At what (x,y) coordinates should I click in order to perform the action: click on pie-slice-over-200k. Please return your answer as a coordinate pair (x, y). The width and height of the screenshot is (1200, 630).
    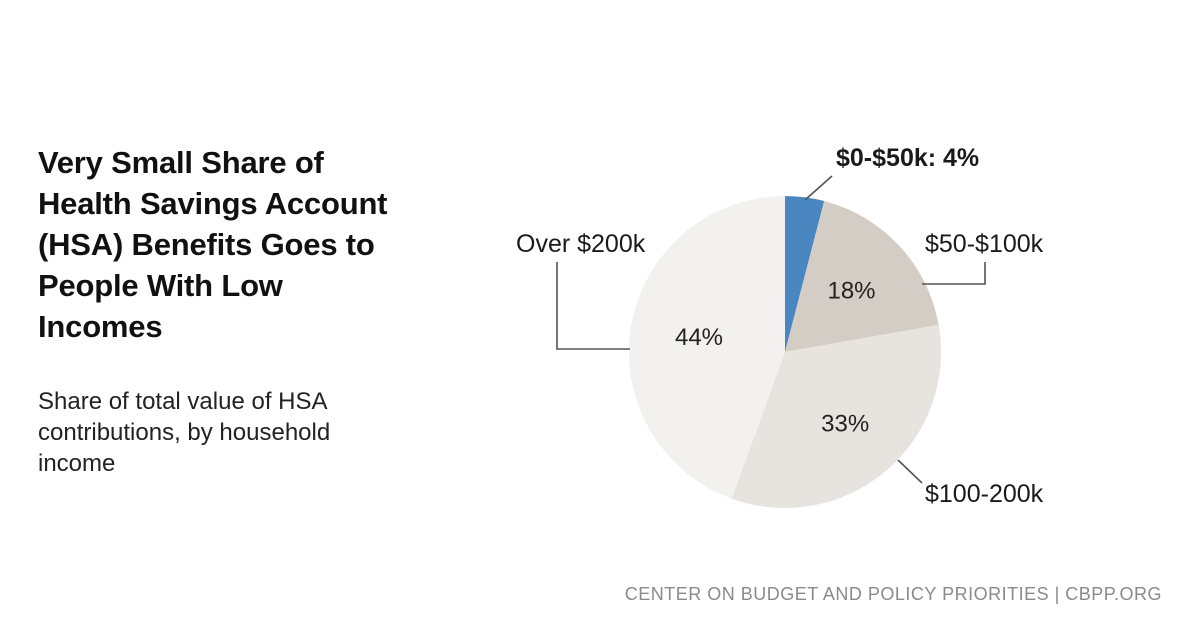
    Looking at the image, I should click on (707, 347).